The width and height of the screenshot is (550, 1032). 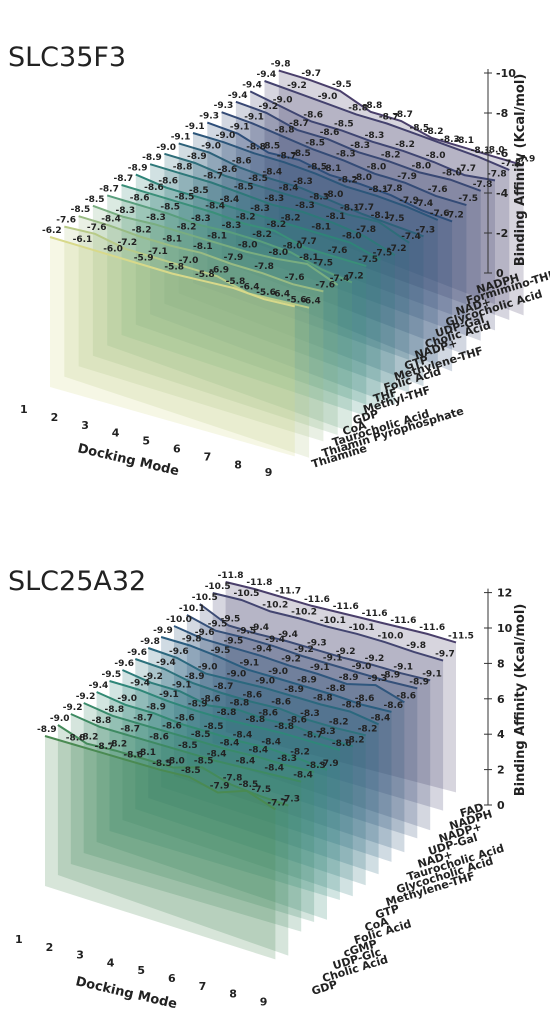 What do you see at coordinates (277, 803) in the screenshot?
I see `data-label: -7.7` at bounding box center [277, 803].